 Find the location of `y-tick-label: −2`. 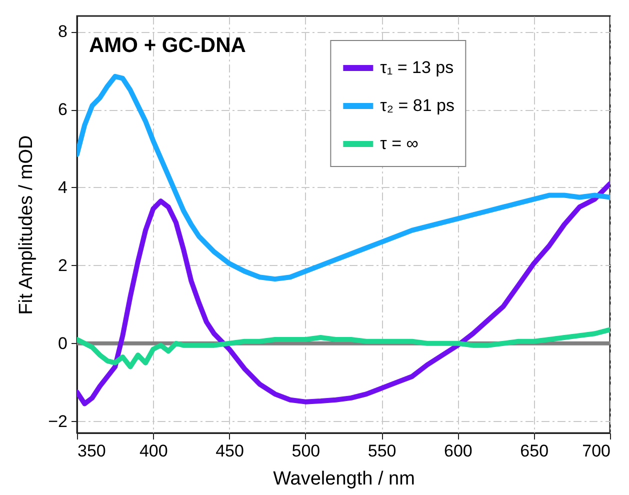

y-tick-label: −2 is located at coordinates (58, 421).